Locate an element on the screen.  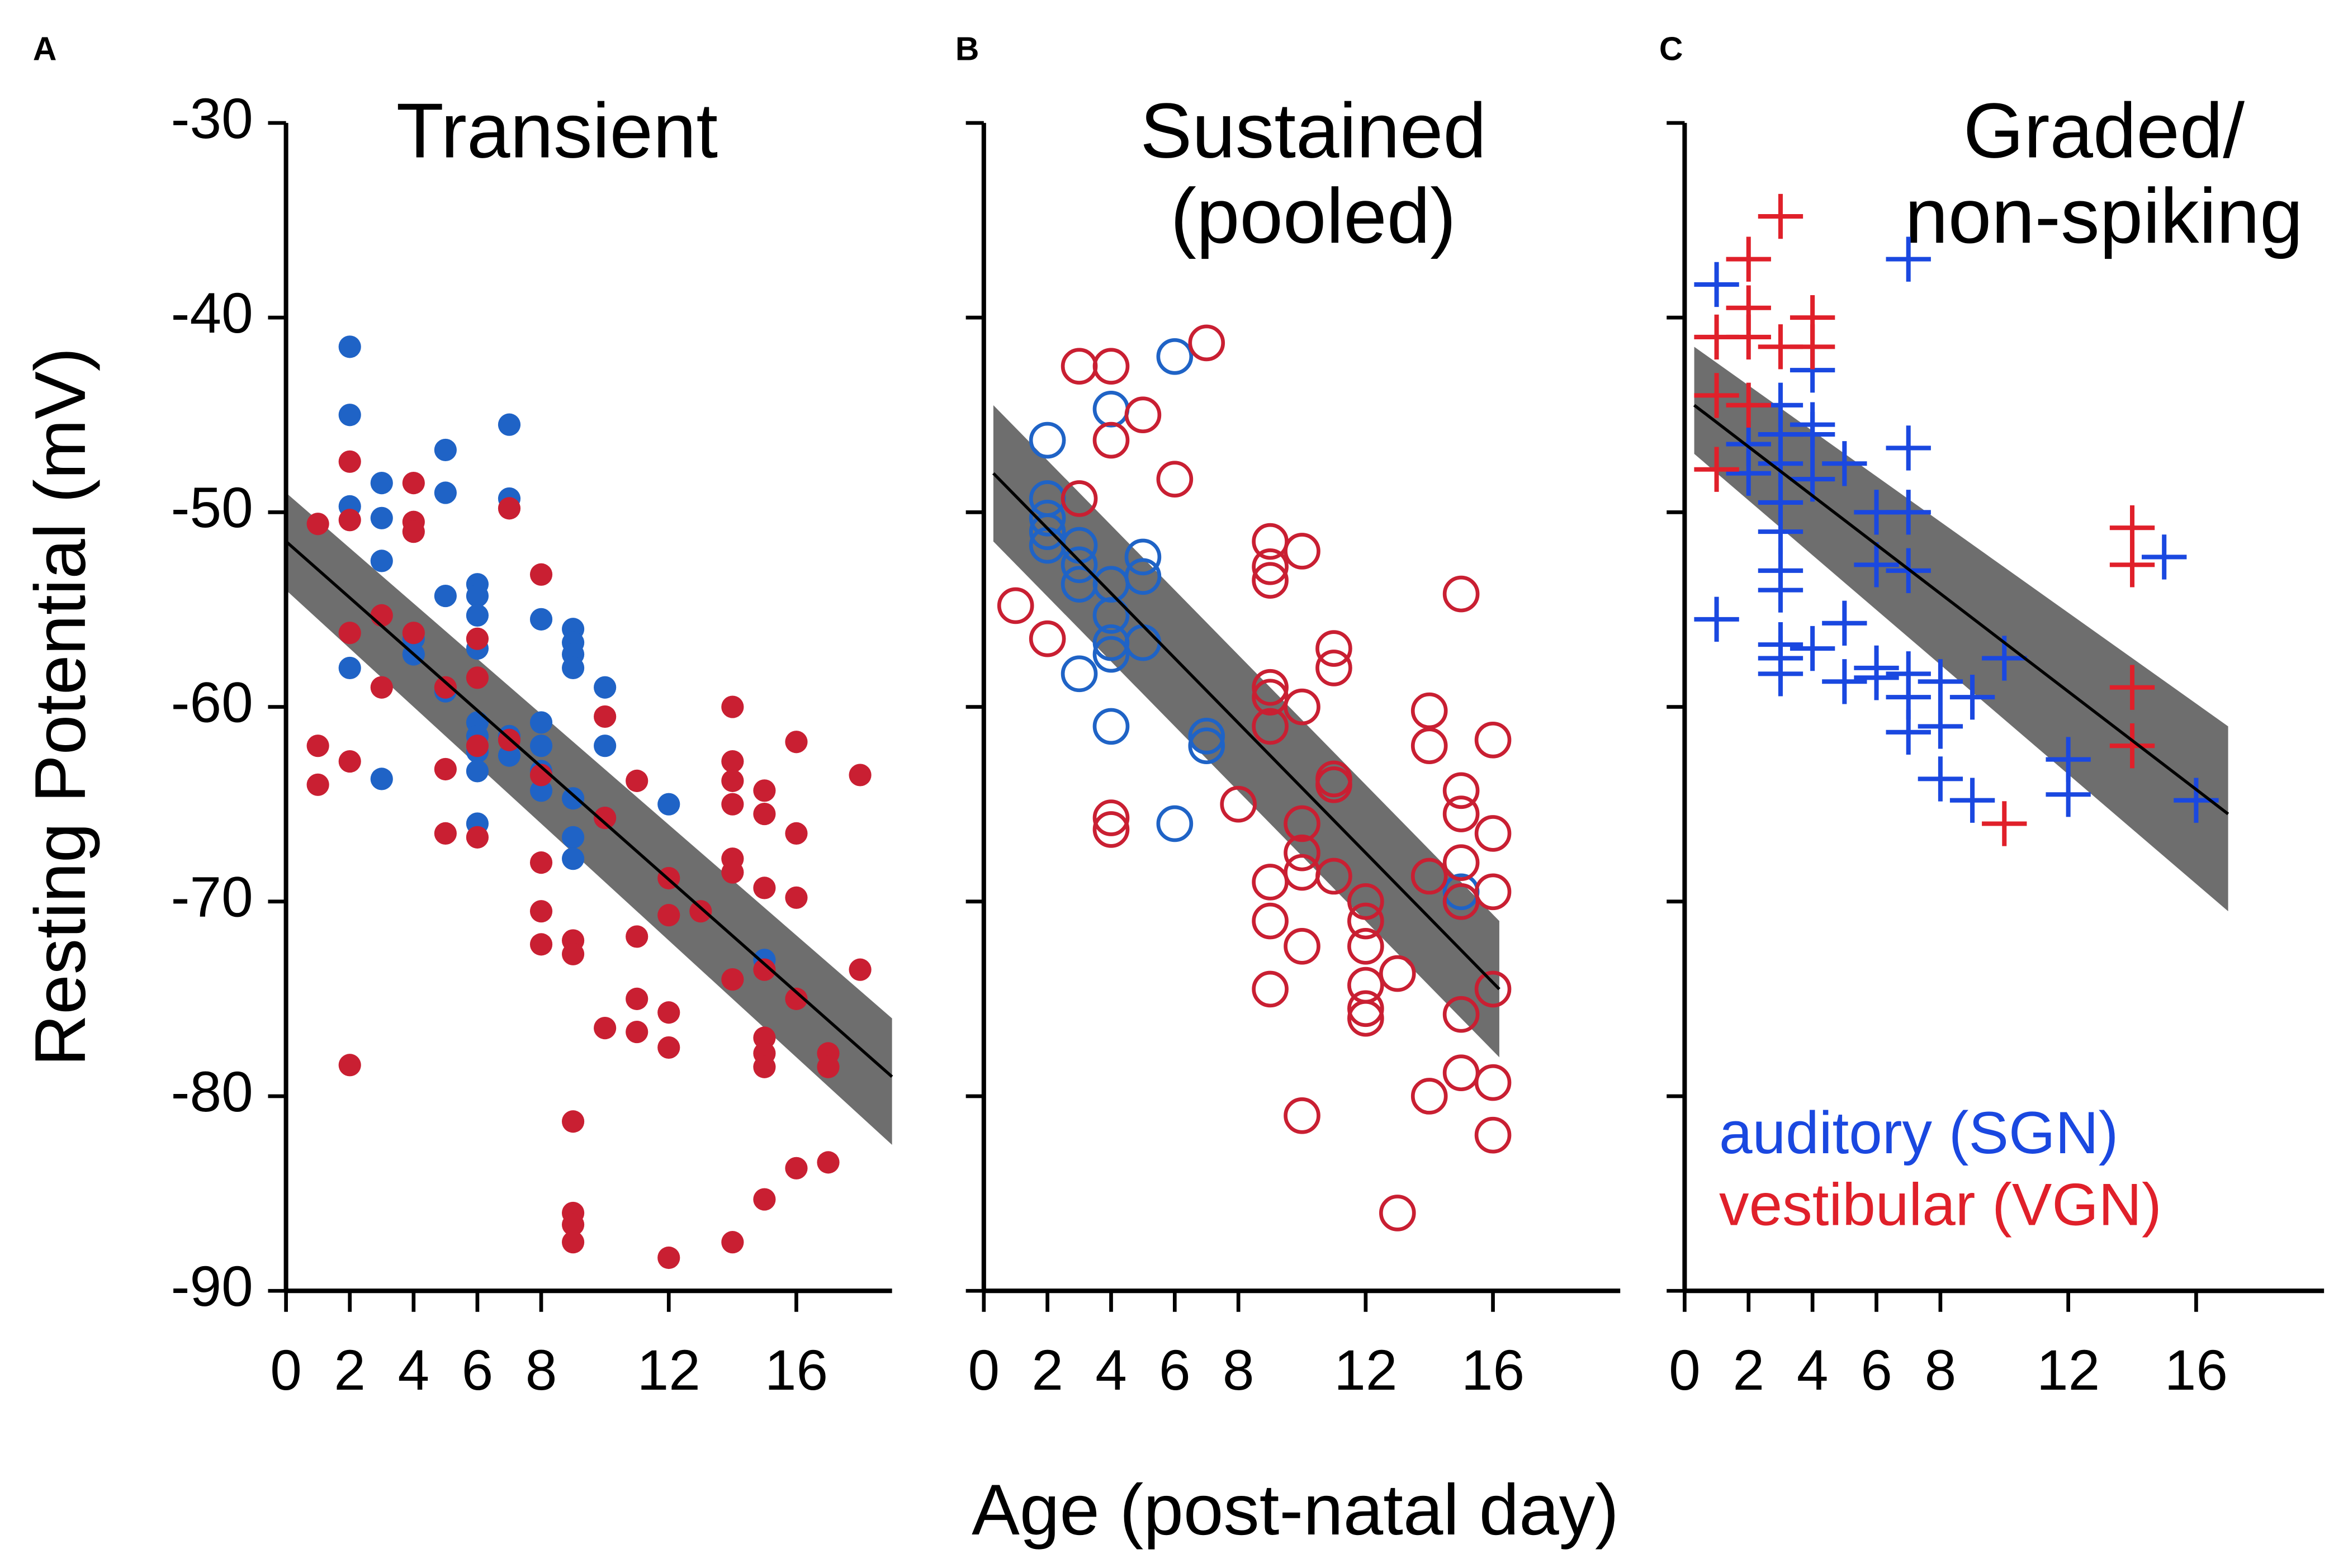
y-axis-label: Resting Potential (mV) is located at coordinates (61, 706).